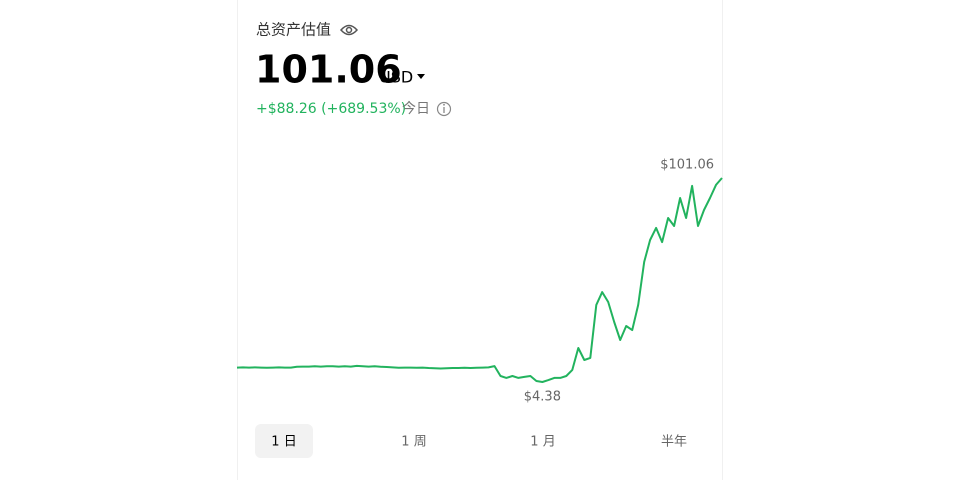  Describe the element at coordinates (674, 442) in the screenshot. I see `tab: 半年` at that location.